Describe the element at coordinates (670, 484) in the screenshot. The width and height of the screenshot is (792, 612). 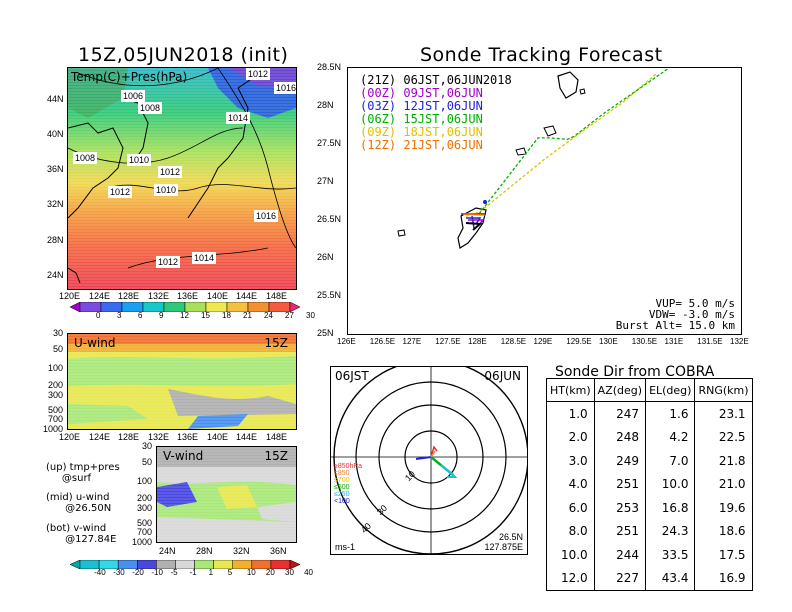
I see `table-cell: 10.0` at that location.